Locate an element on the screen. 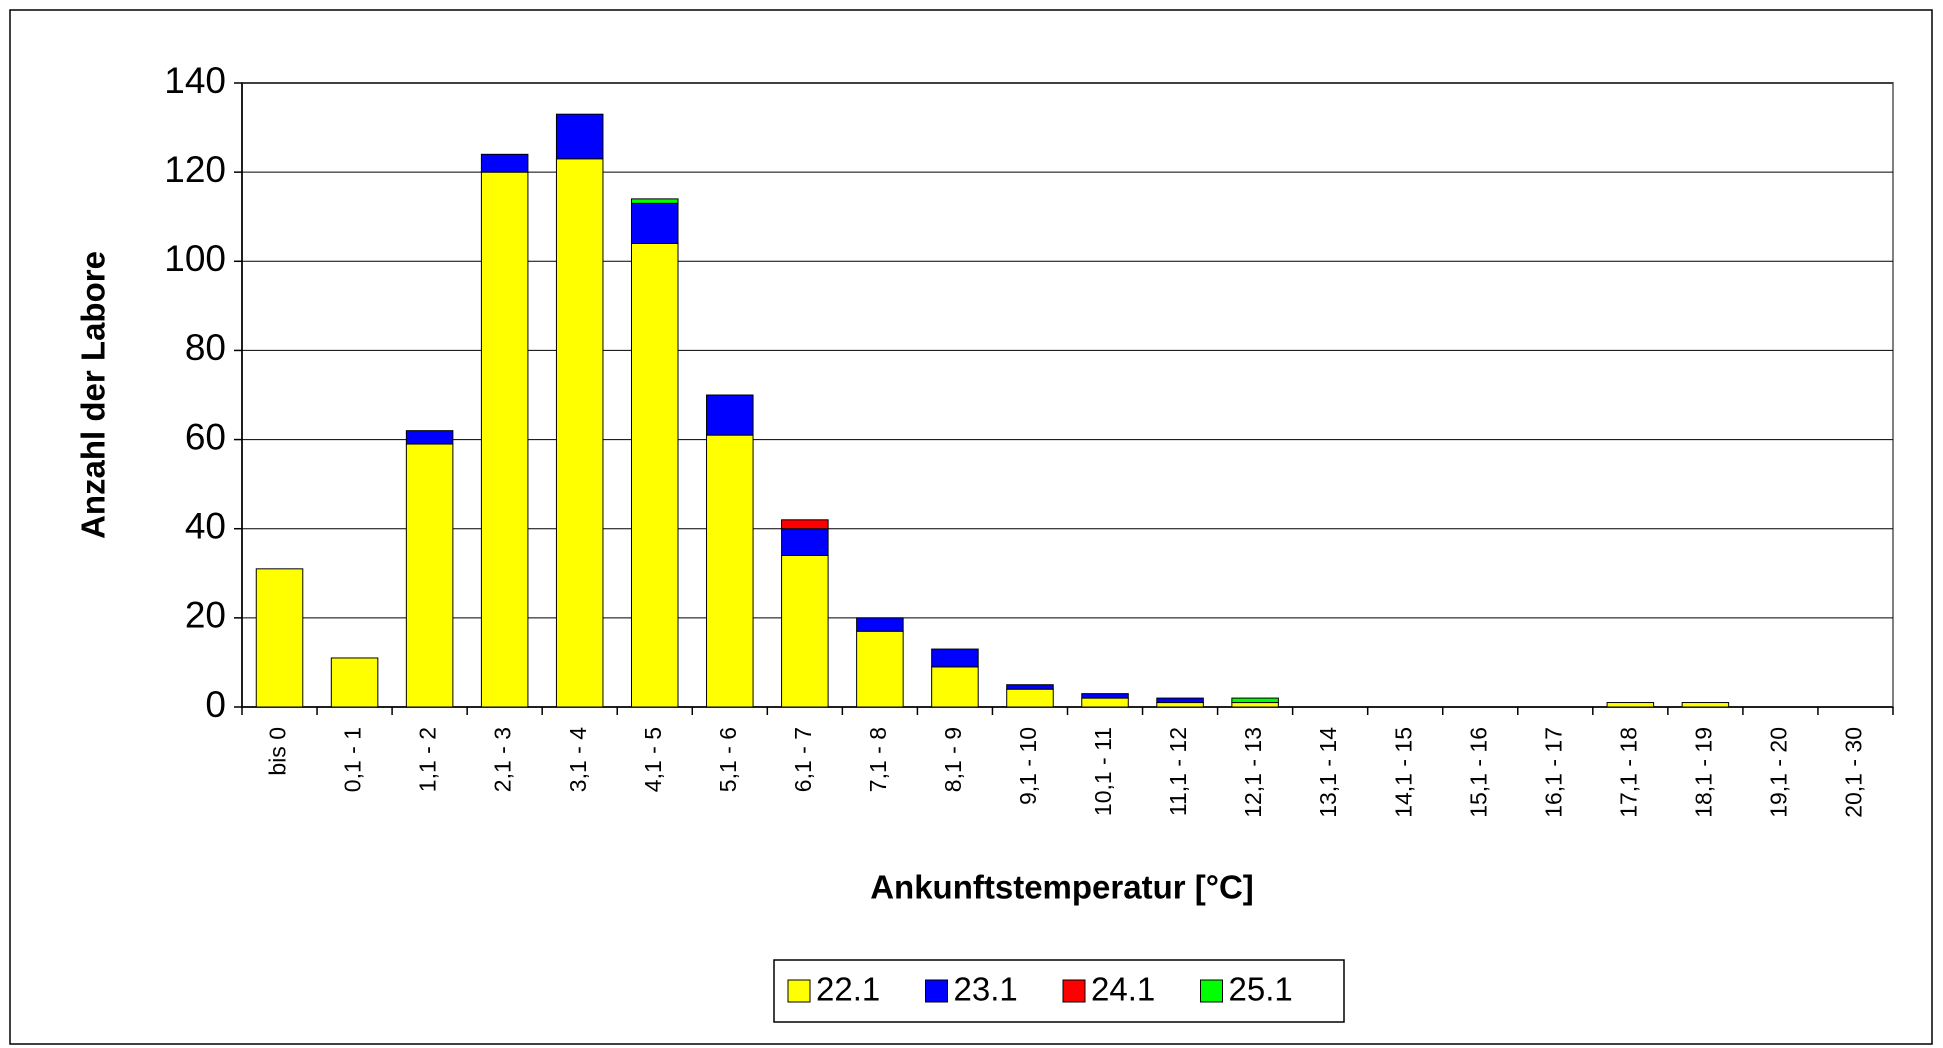 The height and width of the screenshot is (1048, 1943). legend: 22.1 23.1 24.1 25.1 is located at coordinates (1059, 991).